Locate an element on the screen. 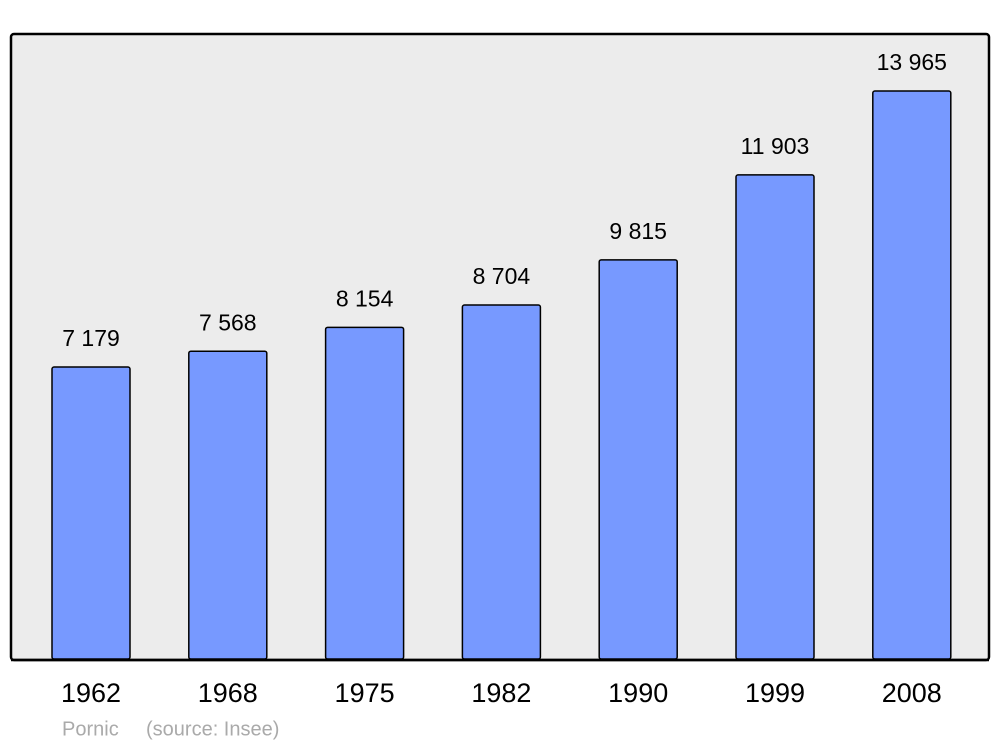 The width and height of the screenshot is (1000, 747). value-label: 8 154 is located at coordinates (365, 298).